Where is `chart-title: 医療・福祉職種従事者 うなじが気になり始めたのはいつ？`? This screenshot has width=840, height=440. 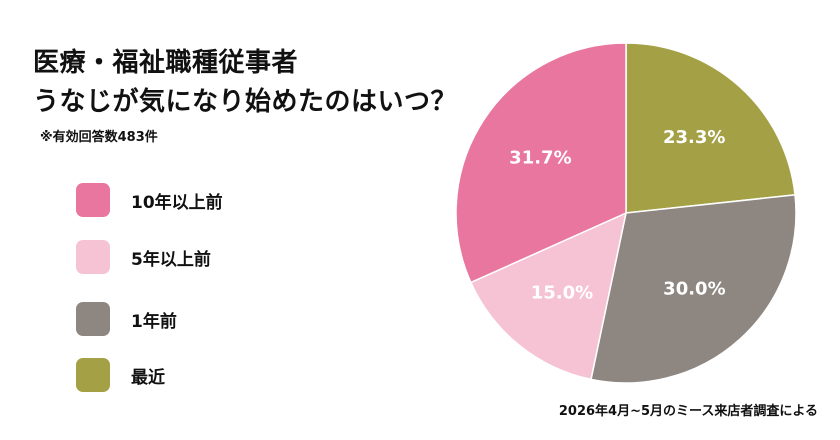 chart-title: 医療・福祉職種従事者 うなじが気になり始めたのはいつ？ is located at coordinates (245, 83).